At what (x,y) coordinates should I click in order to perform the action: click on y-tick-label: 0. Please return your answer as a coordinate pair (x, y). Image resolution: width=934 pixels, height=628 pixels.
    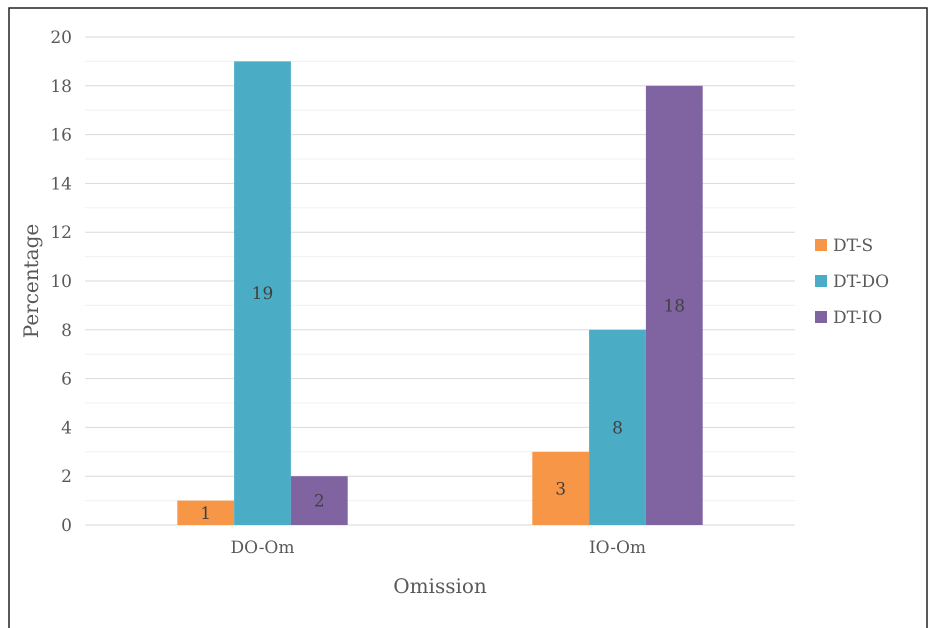
    Looking at the image, I should click on (66, 526).